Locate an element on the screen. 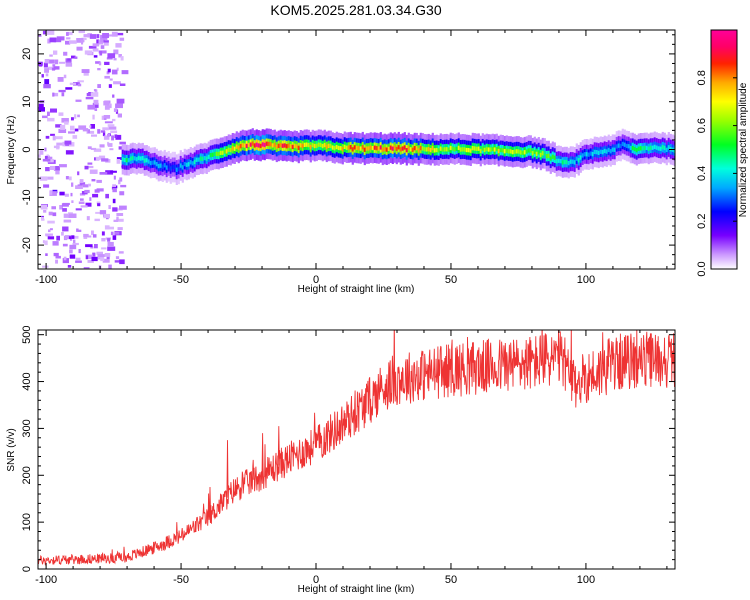 The height and width of the screenshot is (600, 750). y-tick-label: 20 is located at coordinates (27, 54).